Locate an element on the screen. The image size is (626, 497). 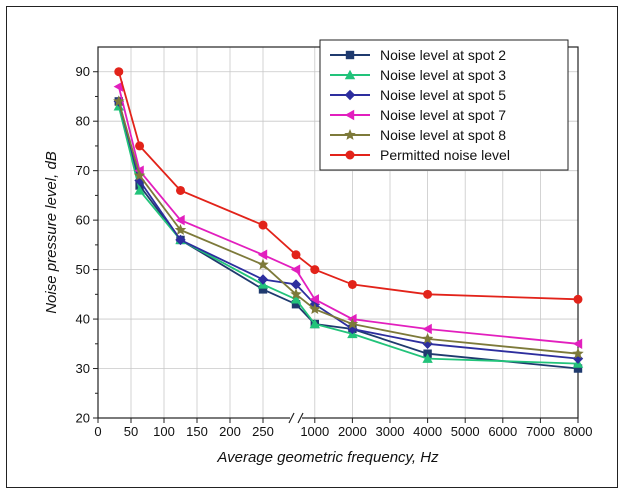
y-axis-title: Noise pressure level, dB is located at coordinates (51, 232).